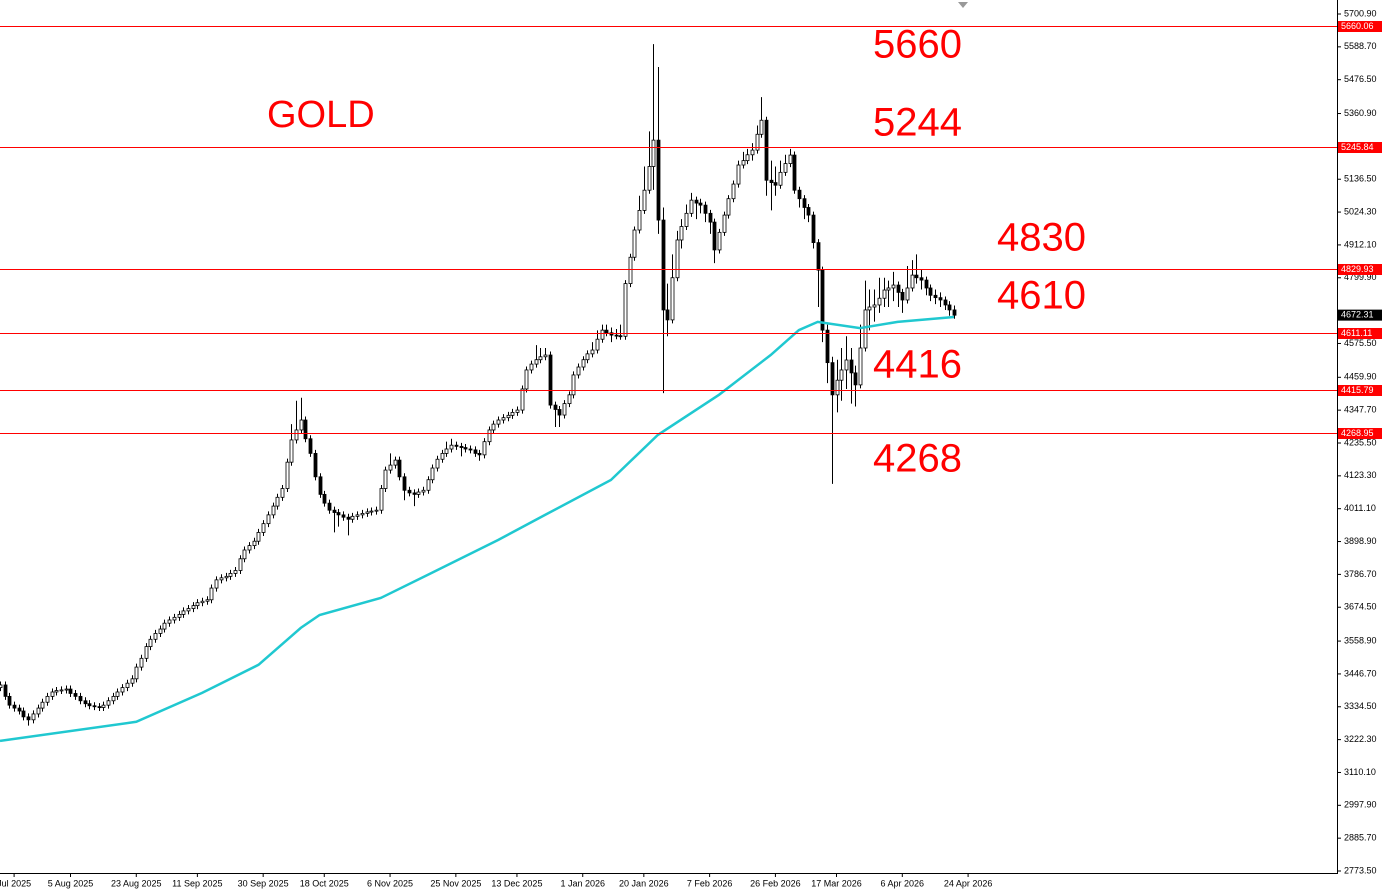 The image size is (1385, 896). What do you see at coordinates (1357, 26) in the screenshot?
I see `level-label: 5660.06` at bounding box center [1357, 26].